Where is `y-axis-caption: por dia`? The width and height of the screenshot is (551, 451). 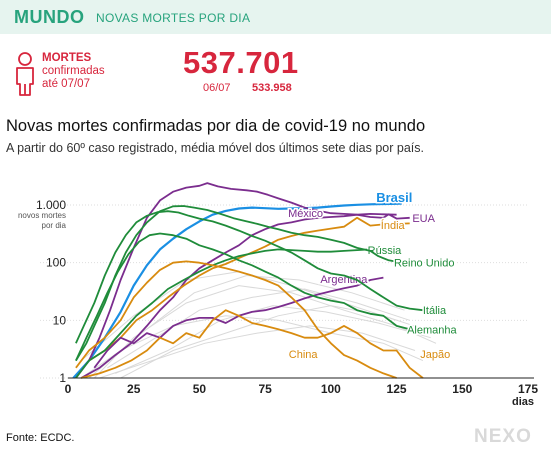 y-axis-caption: por dia is located at coordinates (54, 225).